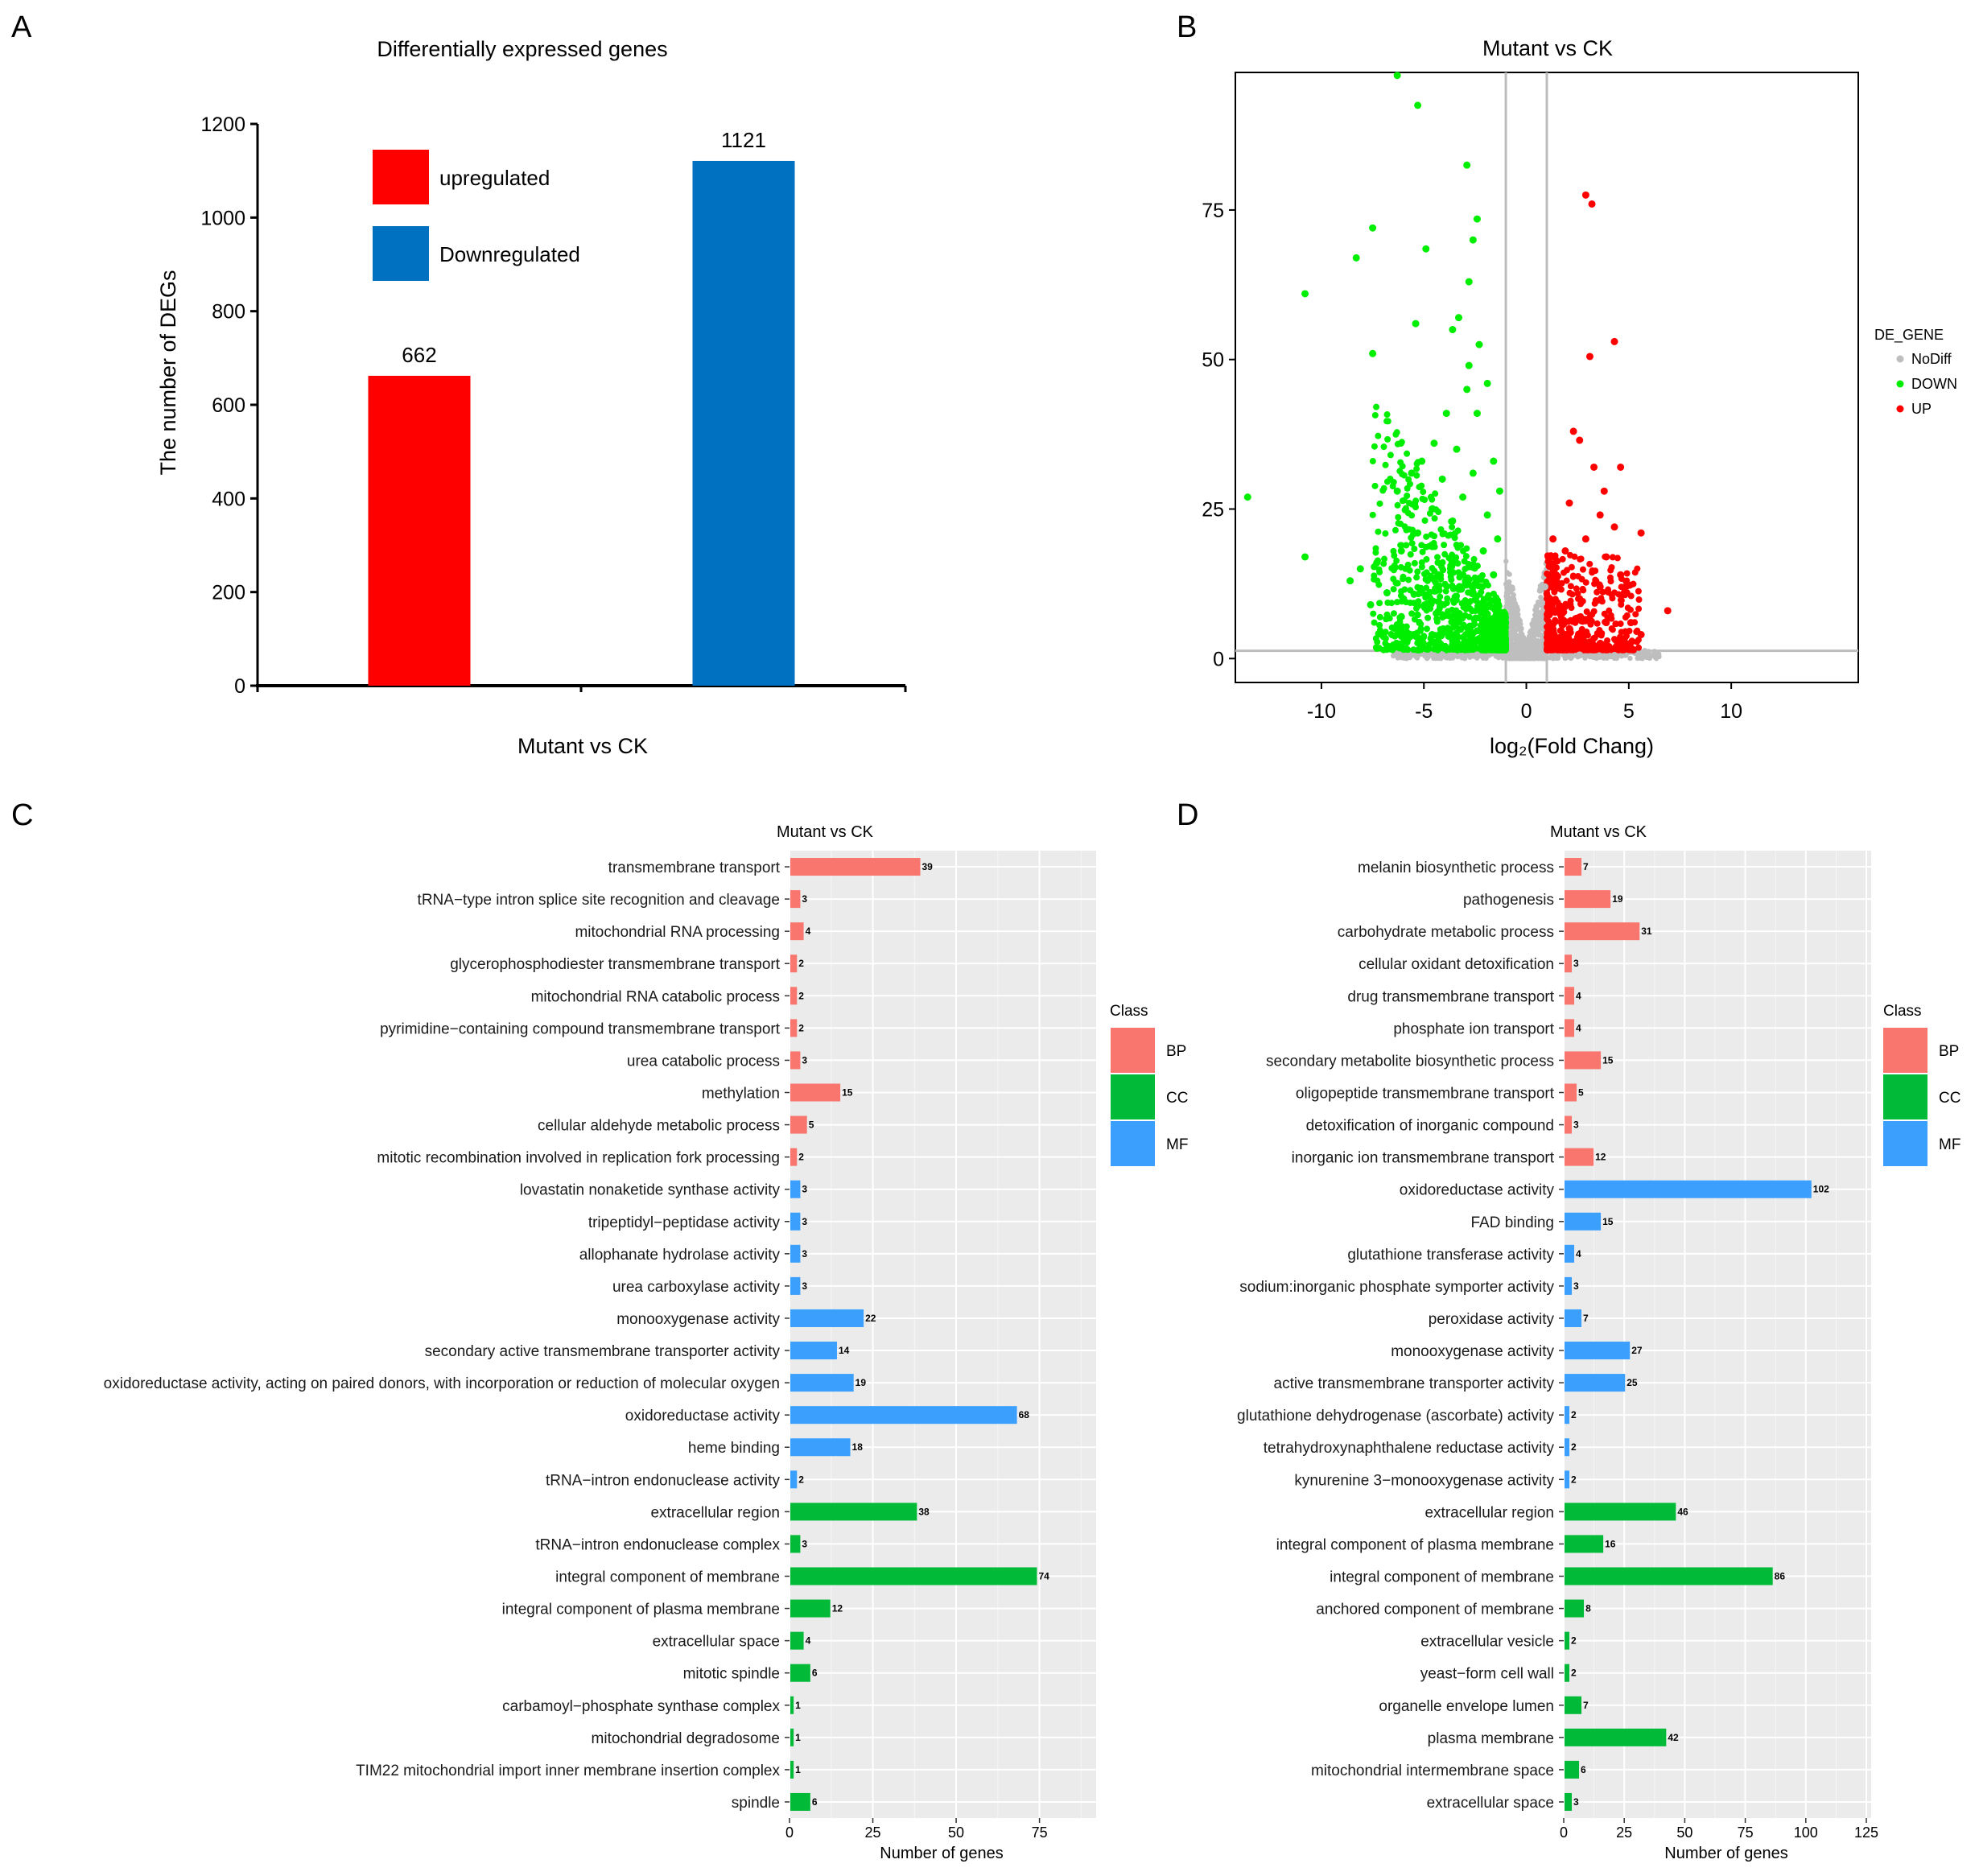  Describe the element at coordinates (1187, 815) in the screenshot. I see `panel-label-d: D` at that location.